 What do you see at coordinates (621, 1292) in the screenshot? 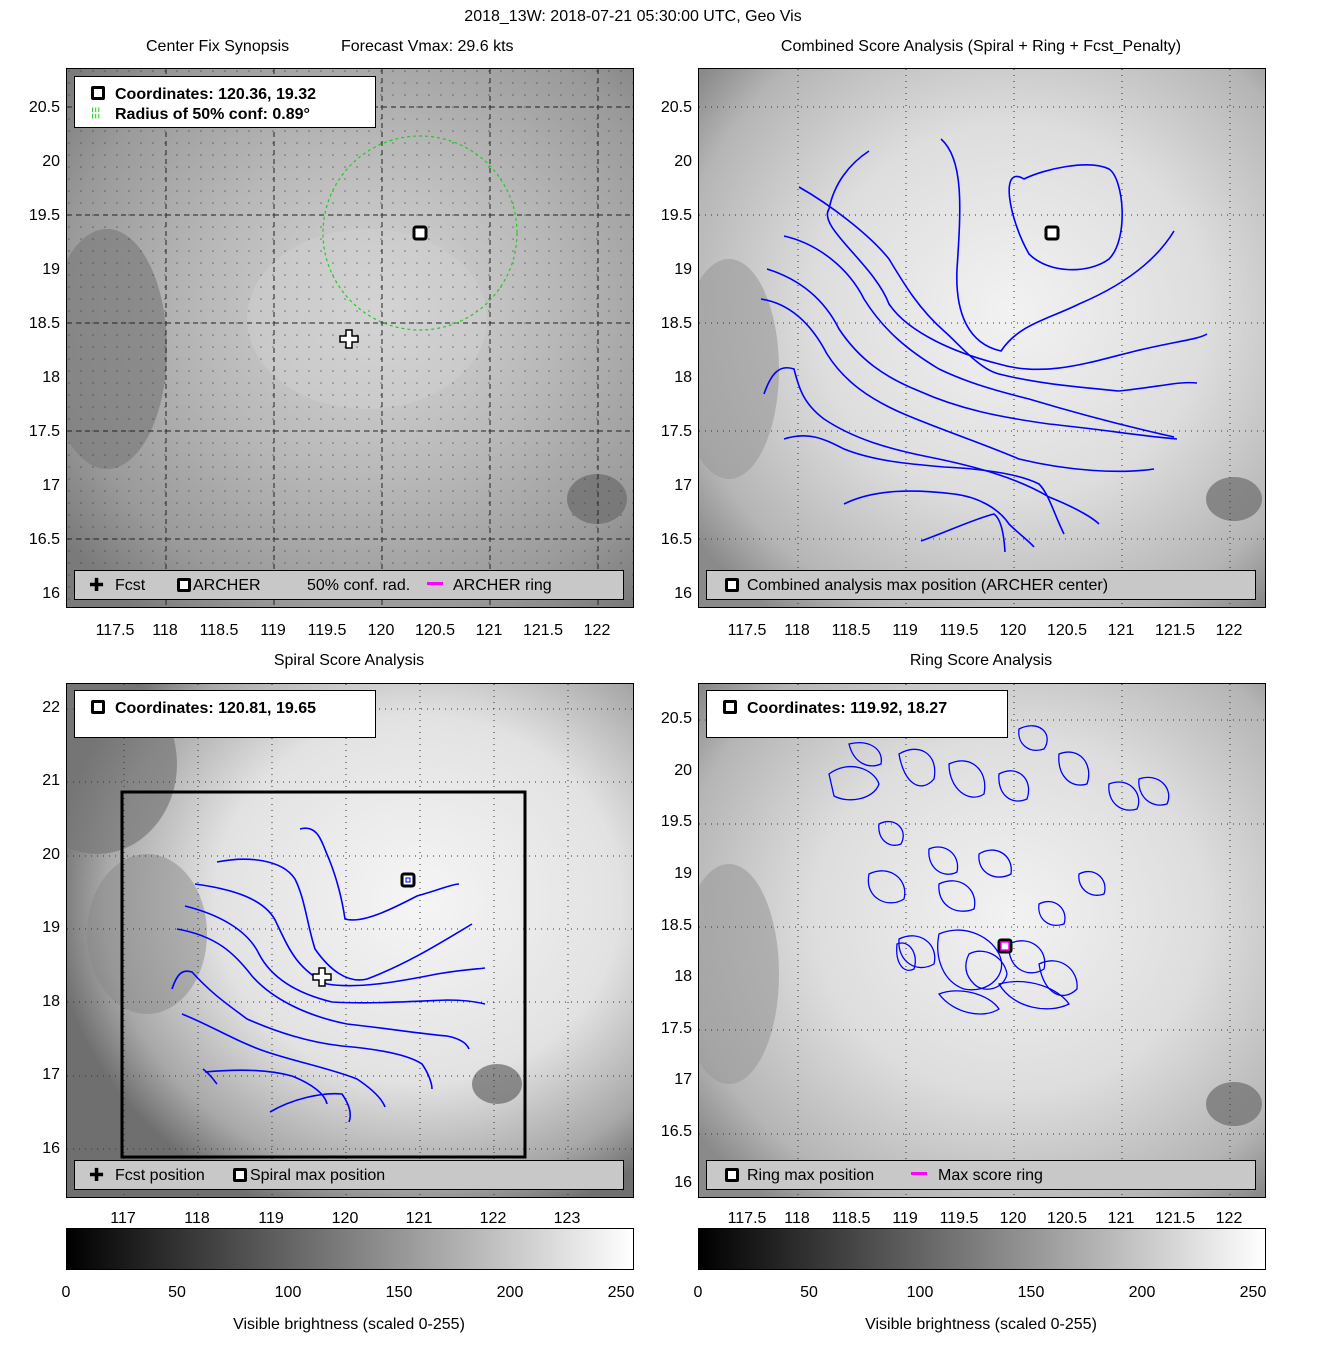
I see `left-colorbar-tick: 250` at bounding box center [621, 1292].